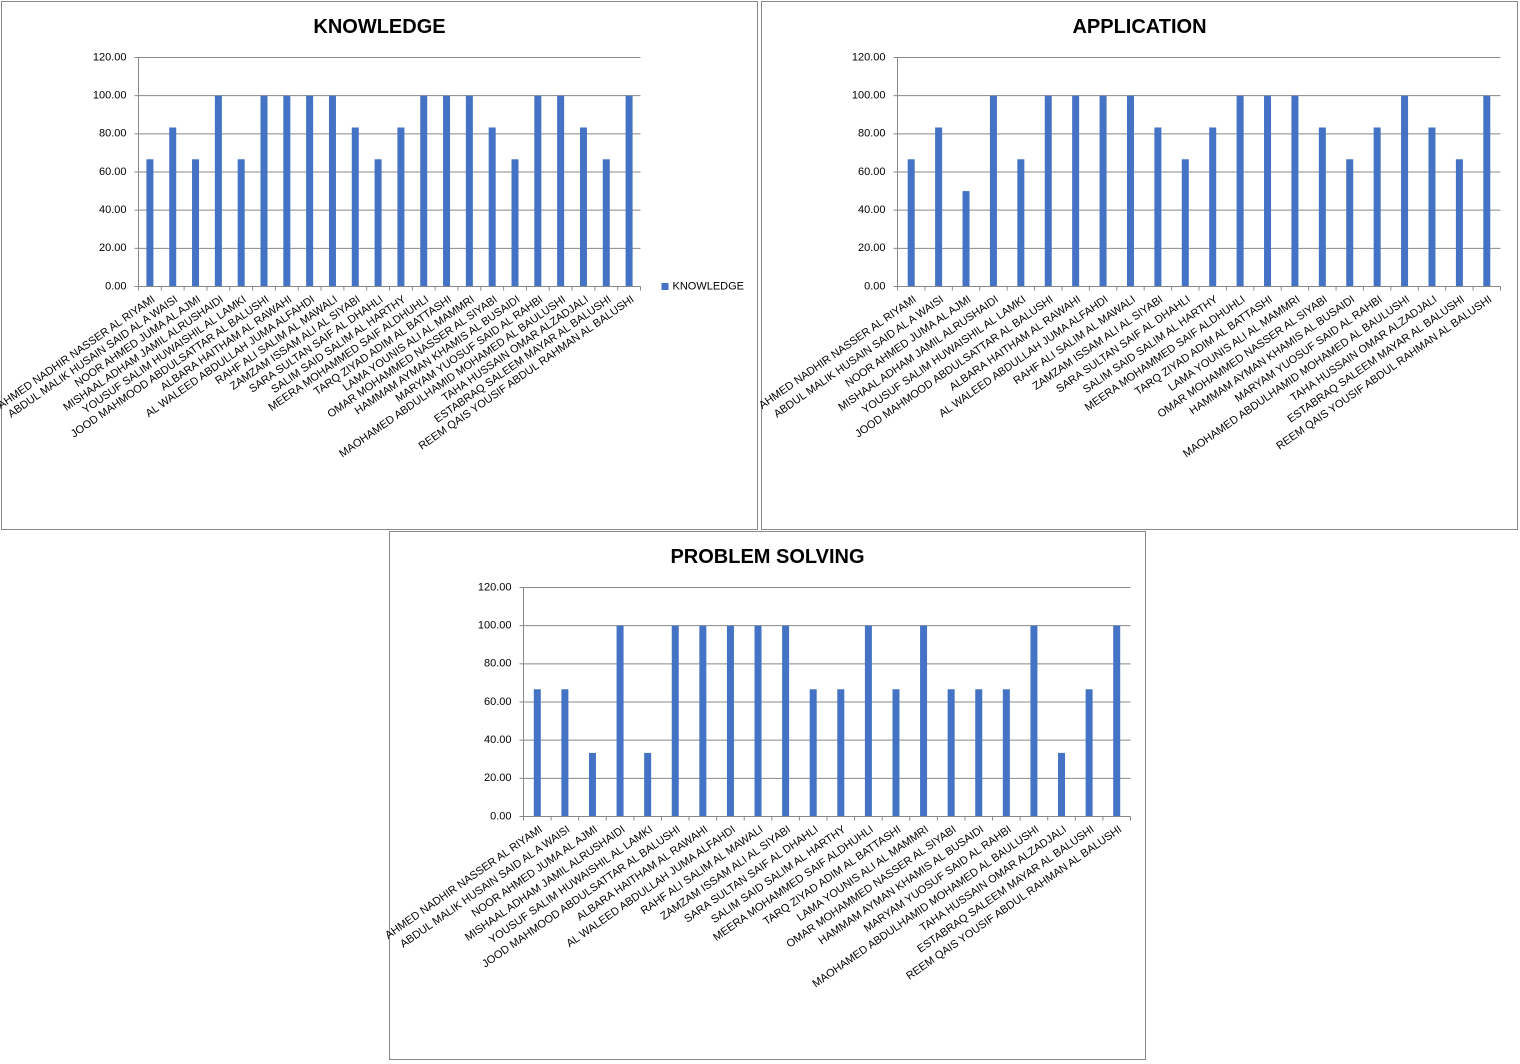 Image resolution: width=1520 pixels, height=1064 pixels. Describe the element at coordinates (1139, 27) in the screenshot. I see `chart-title: APPLICATION` at that location.